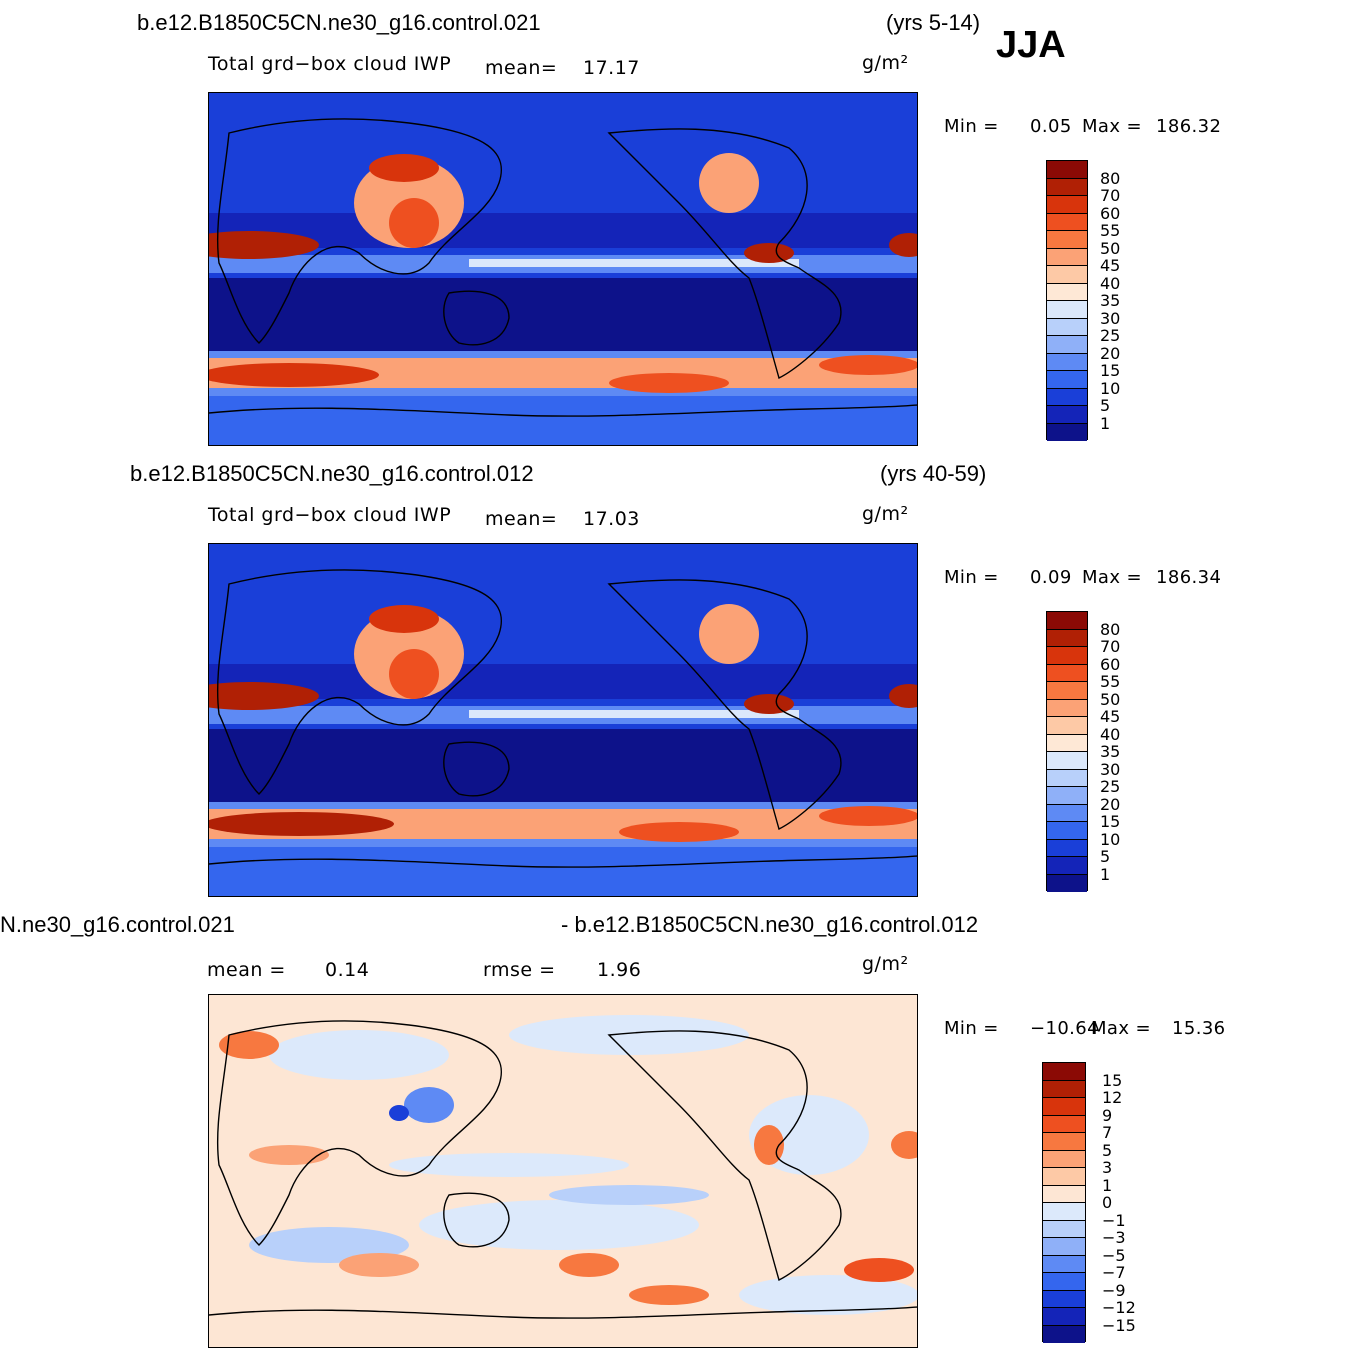 Image resolution: width=1364 pixels, height=1363 pixels. Describe the element at coordinates (885, 63) in the screenshot. I see `panel1-units: g/m²` at that location.